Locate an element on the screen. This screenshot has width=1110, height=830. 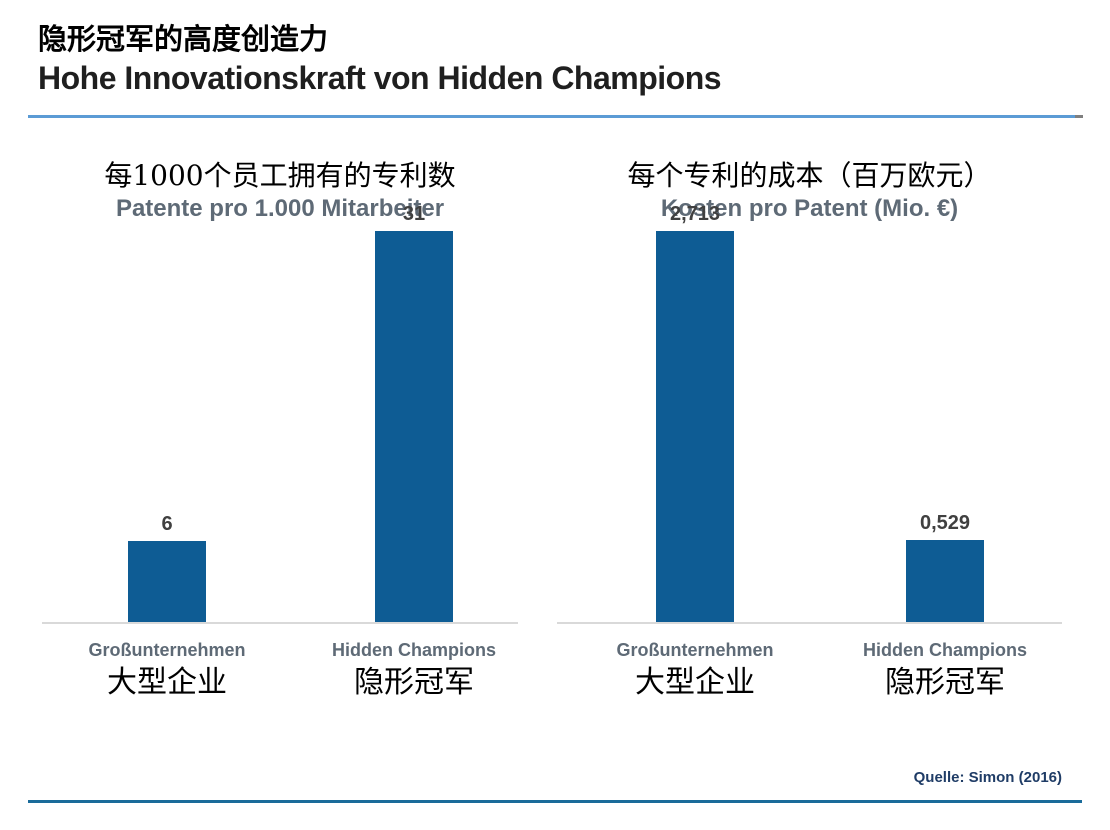
bar-column: 31 is located at coordinates (414, 412).